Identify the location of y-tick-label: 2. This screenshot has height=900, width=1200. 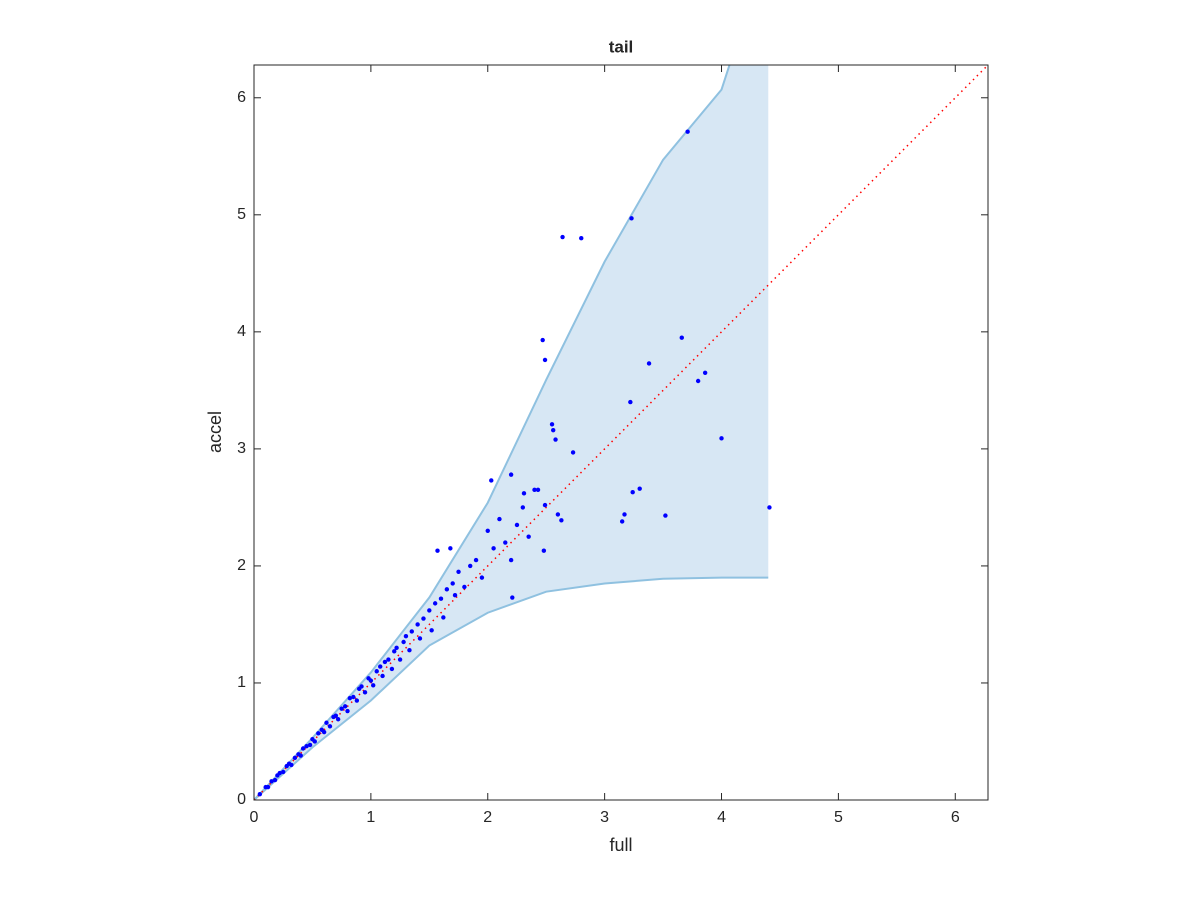
(241, 565).